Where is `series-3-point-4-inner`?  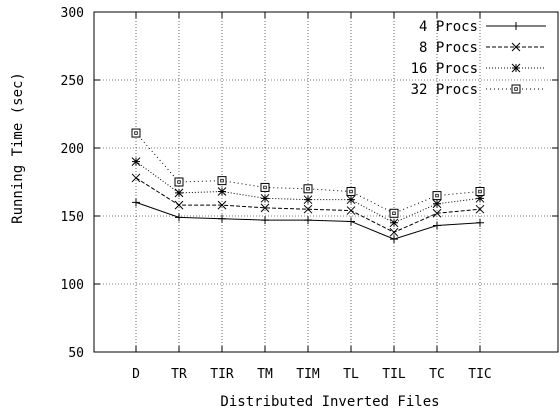
series-3-point-4-inner is located at coordinates (308, 189).